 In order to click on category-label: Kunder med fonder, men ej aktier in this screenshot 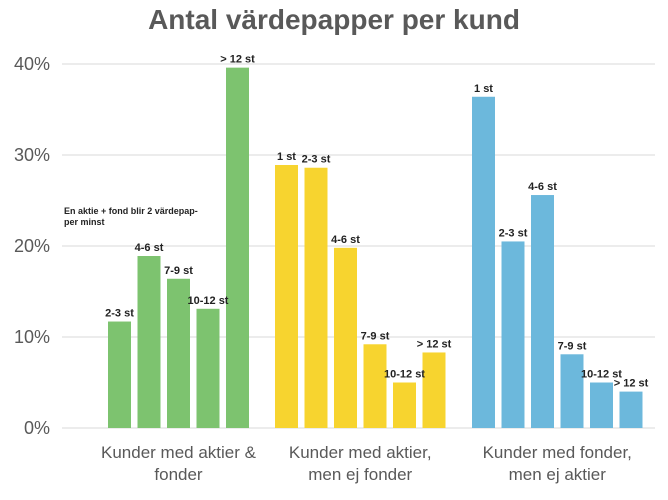, I will do `click(557, 463)`.